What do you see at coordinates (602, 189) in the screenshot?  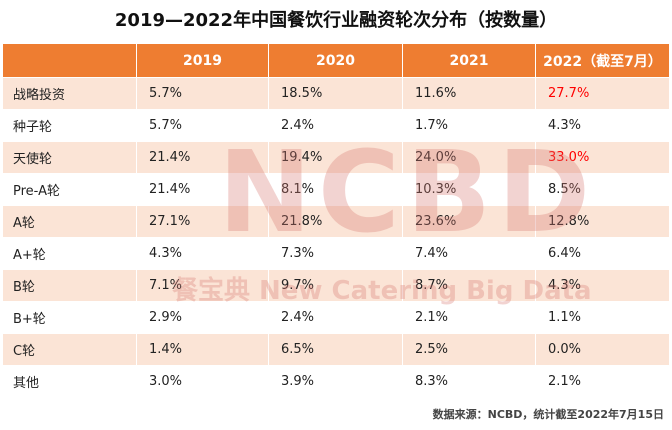 I see `table-cell: 8.5%` at bounding box center [602, 189].